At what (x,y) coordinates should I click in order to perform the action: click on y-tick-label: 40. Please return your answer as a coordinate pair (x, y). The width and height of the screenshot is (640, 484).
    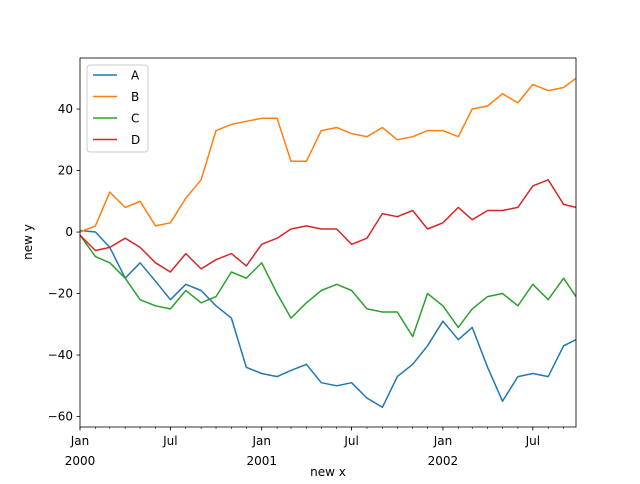
    Looking at the image, I should click on (65, 109).